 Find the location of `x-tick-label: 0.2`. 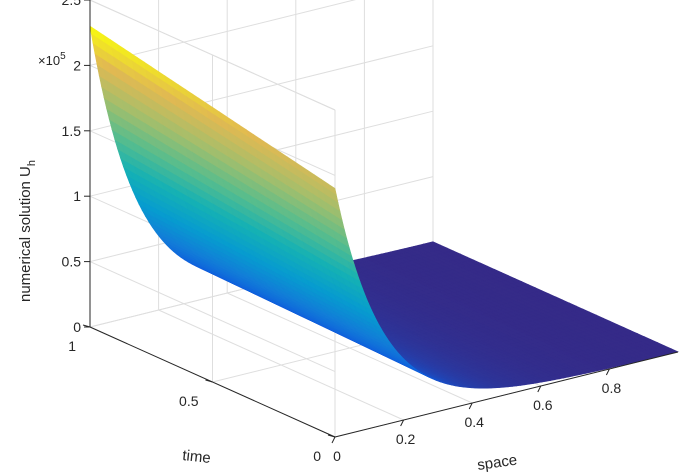

x-tick-label: 0.2 is located at coordinates (406, 439).